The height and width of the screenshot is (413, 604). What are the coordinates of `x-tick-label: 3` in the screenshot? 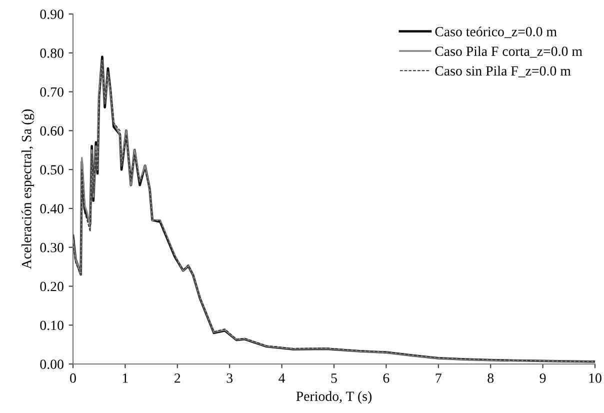 It's located at (229, 378).